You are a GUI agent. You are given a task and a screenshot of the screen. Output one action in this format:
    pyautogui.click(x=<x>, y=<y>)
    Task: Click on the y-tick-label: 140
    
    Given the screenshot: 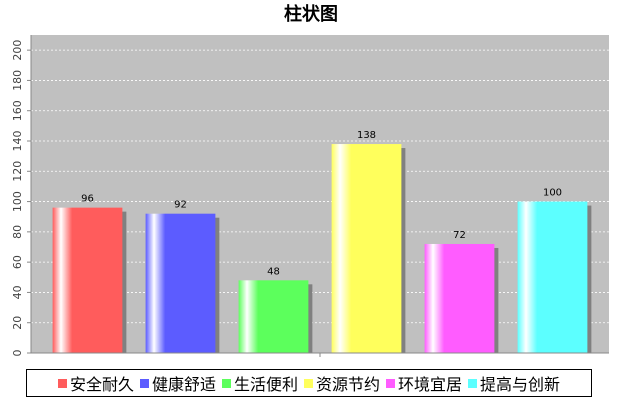 What is the action you would take?
    pyautogui.click(x=17, y=141)
    